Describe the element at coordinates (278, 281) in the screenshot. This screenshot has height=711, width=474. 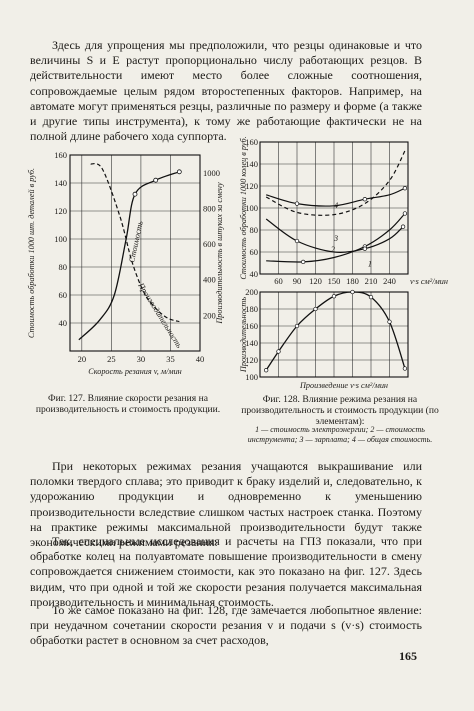
I see `top-x-tick-label: 60` at that location.